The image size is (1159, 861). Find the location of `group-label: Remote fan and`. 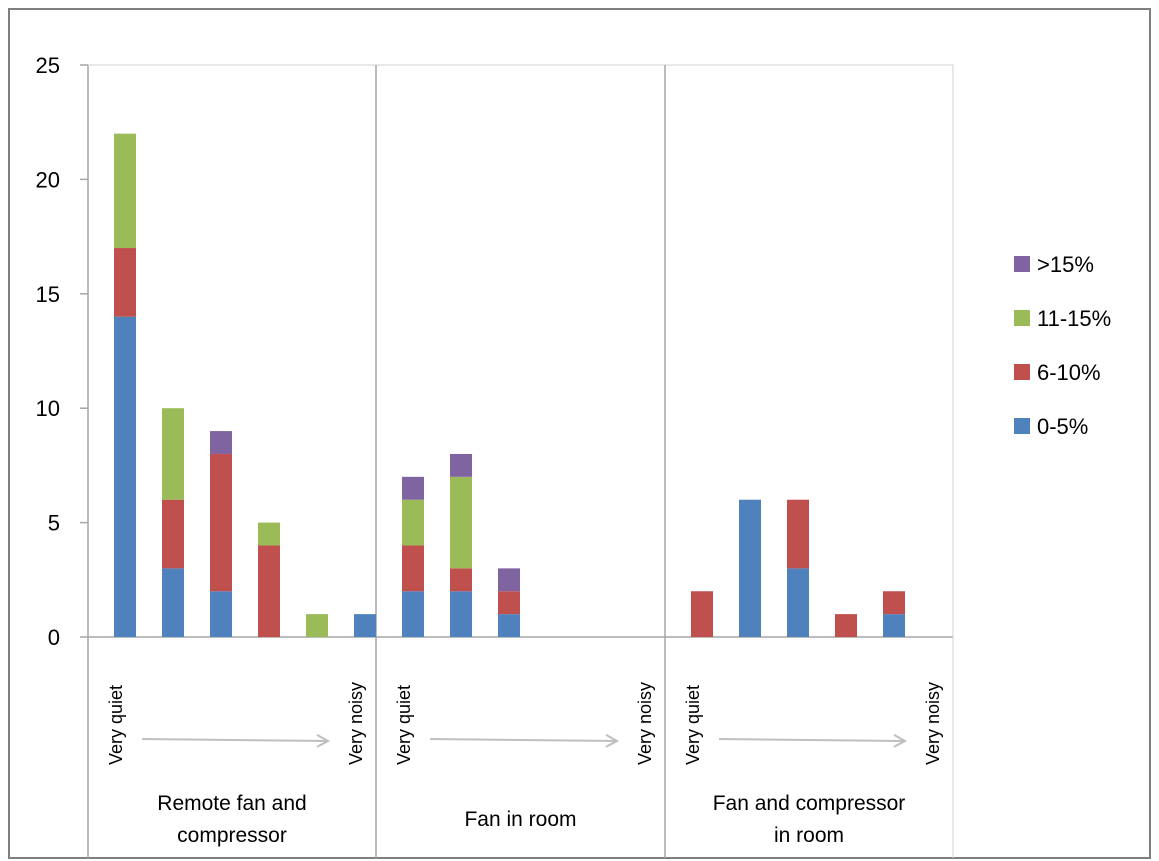

group-label: Remote fan and is located at coordinates (231, 803).